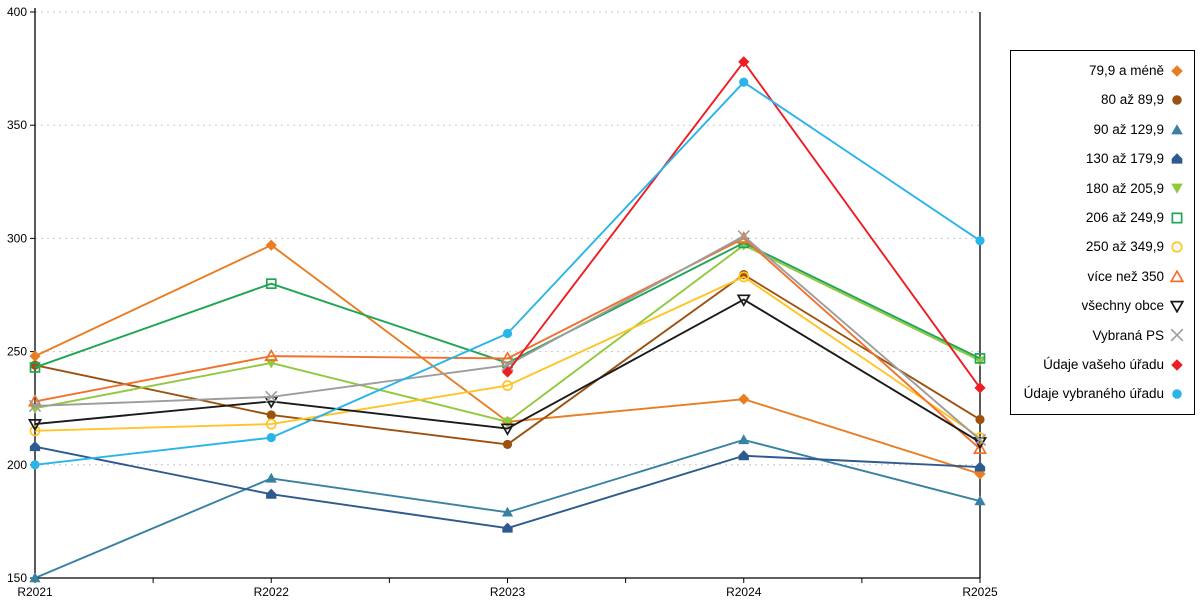 The image size is (1200, 600). I want to click on legend-item: 130 až 179,9, so click(1102, 159).